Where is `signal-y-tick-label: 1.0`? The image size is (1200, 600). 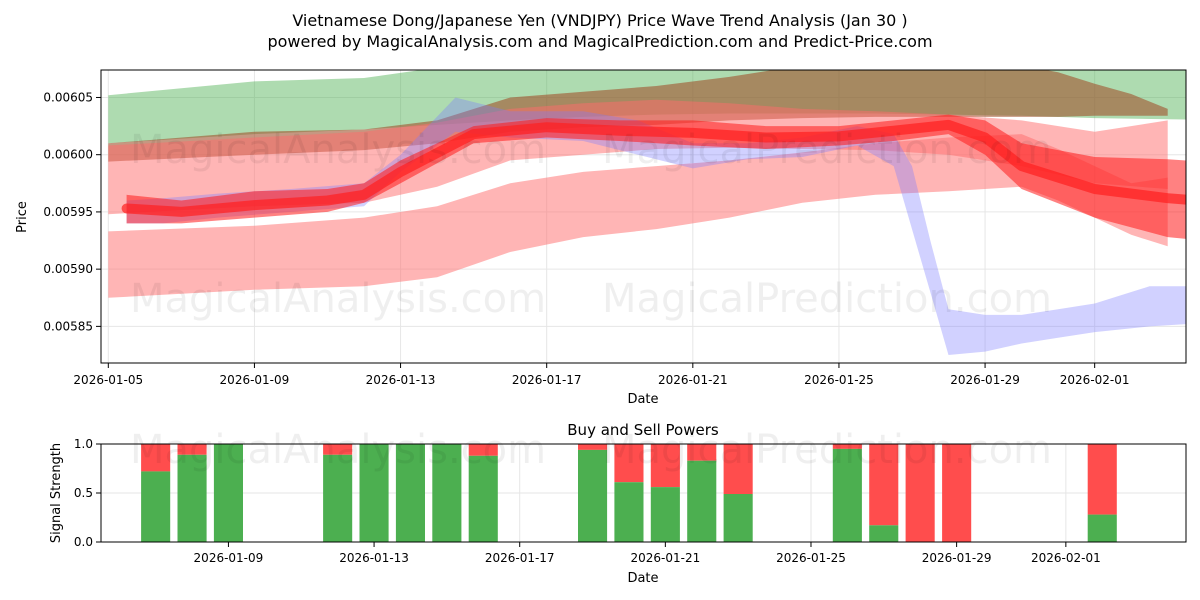 signal-y-tick-label: 1.0 is located at coordinates (83, 444).